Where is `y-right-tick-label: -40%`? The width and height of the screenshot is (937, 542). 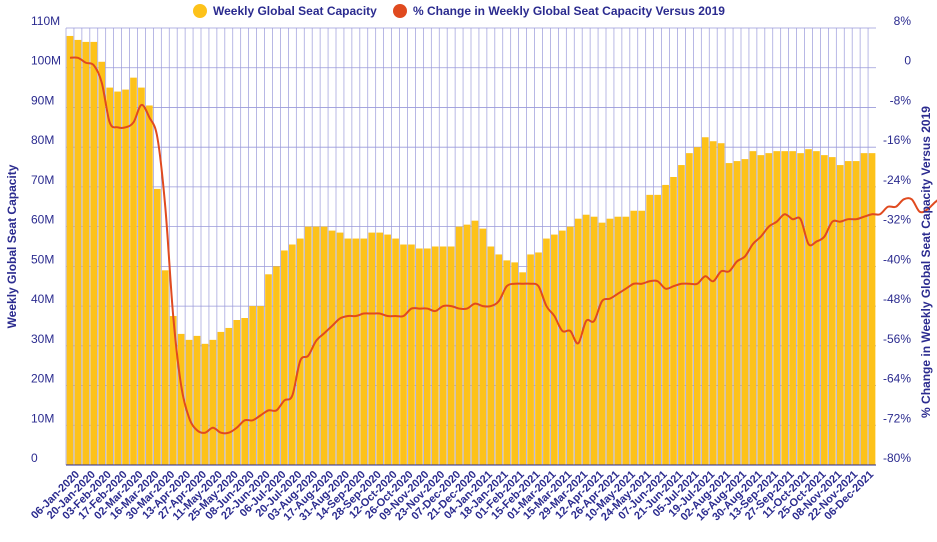 y-right-tick-label: -40% is located at coordinates (897, 259).